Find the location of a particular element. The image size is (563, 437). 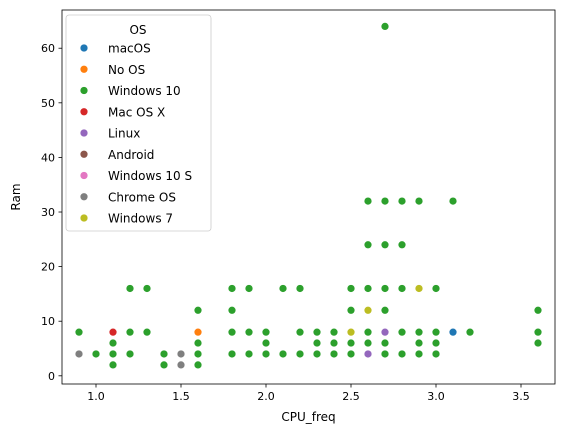

y-axis-label: Ram is located at coordinates (16, 196).